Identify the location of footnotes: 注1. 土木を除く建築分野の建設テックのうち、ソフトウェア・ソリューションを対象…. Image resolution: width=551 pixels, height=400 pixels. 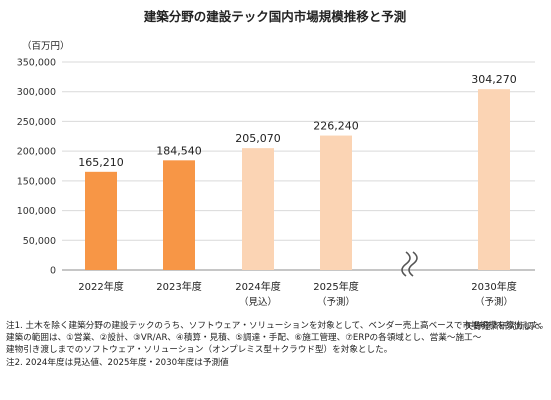
(277, 344).